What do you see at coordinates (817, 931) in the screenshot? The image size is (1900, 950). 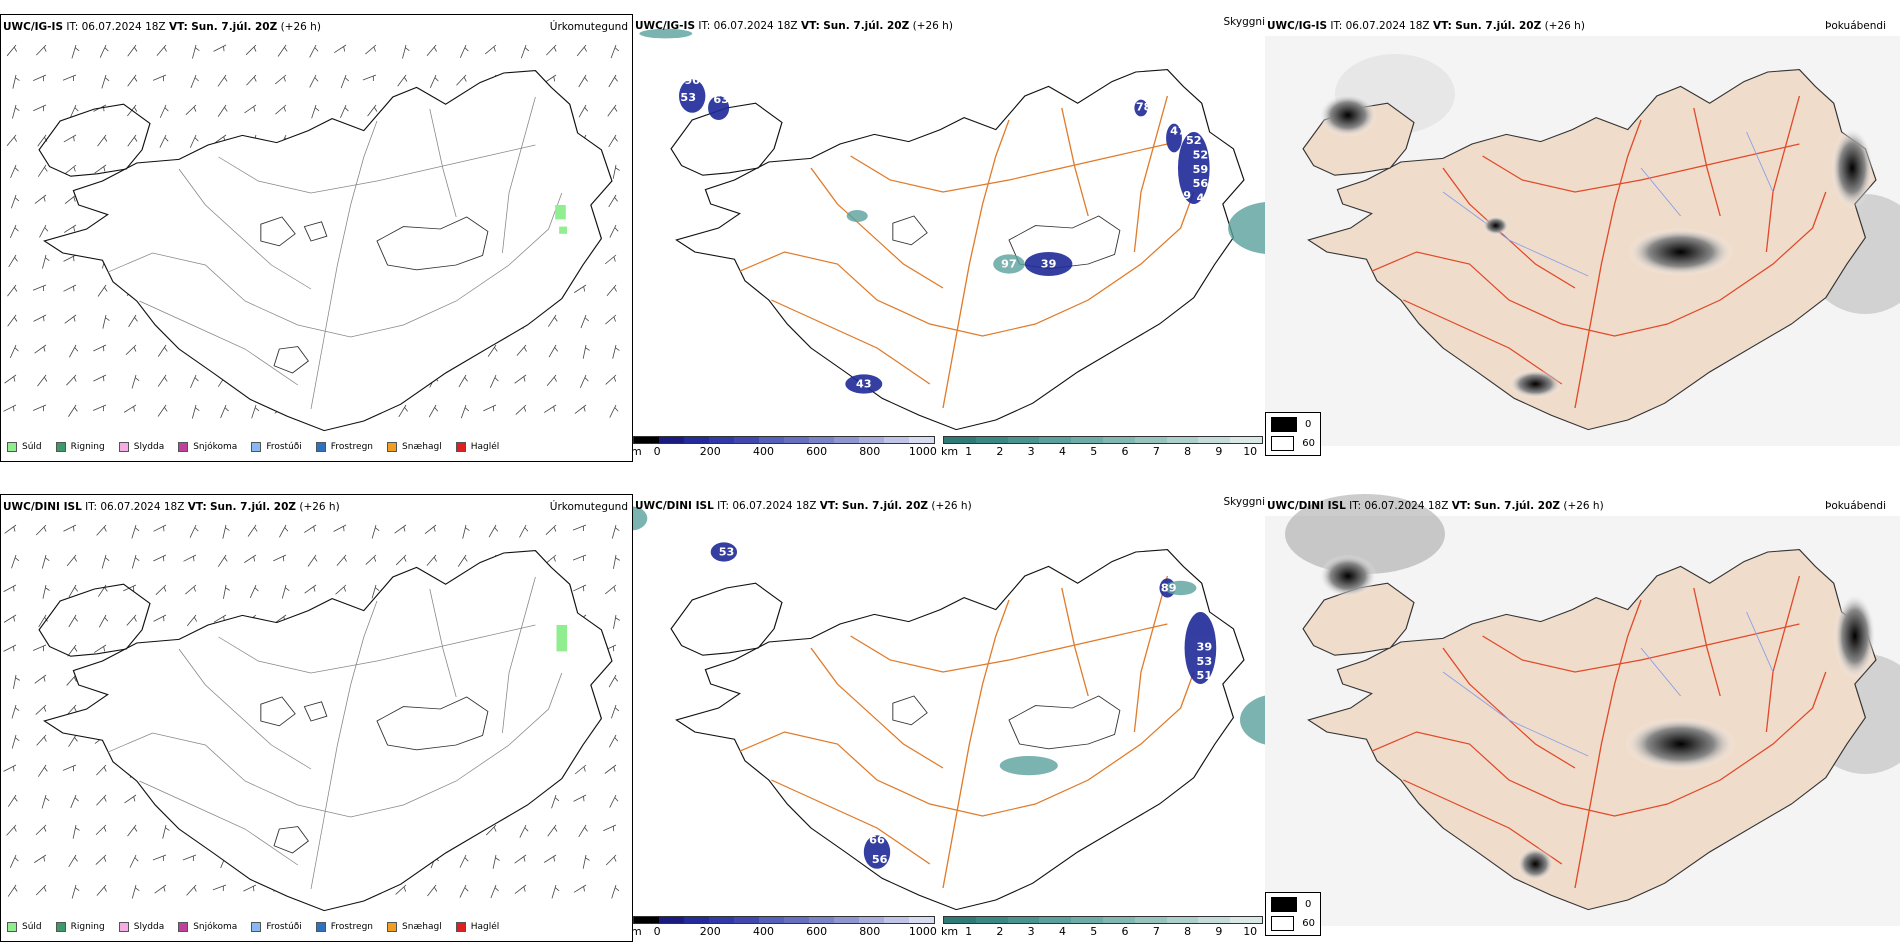 I see `colorbar-tick: 600` at bounding box center [817, 931].